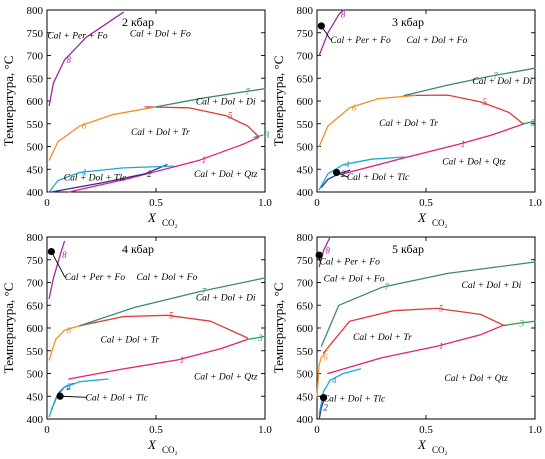  I want to click on curve-number-label: 3, so click(522, 323).